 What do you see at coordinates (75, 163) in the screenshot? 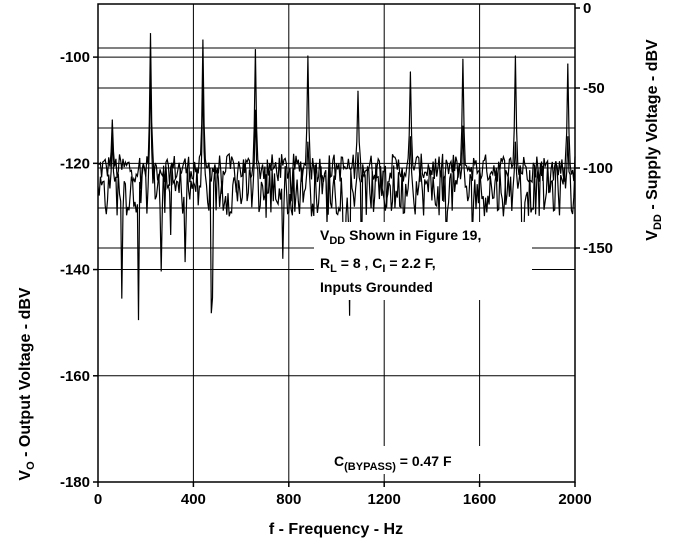
I see `left-tick-label: -120` at bounding box center [75, 163].